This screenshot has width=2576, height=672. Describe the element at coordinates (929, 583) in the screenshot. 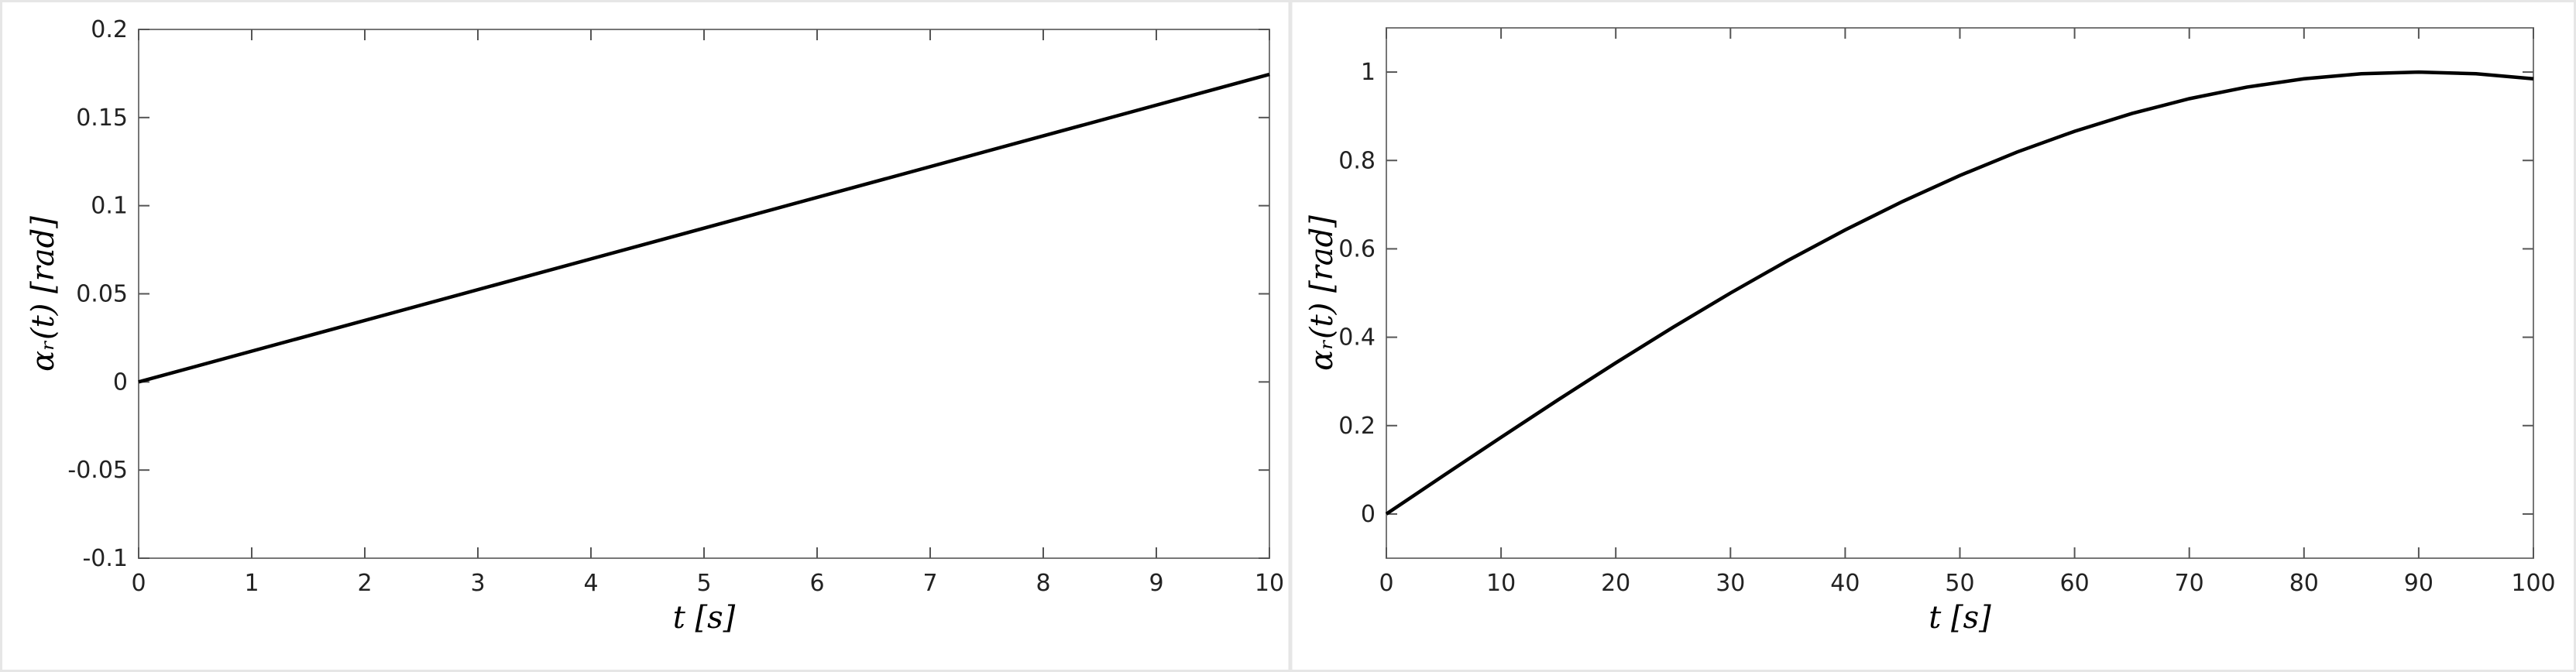

I see `x-tick-label: 7` at that location.